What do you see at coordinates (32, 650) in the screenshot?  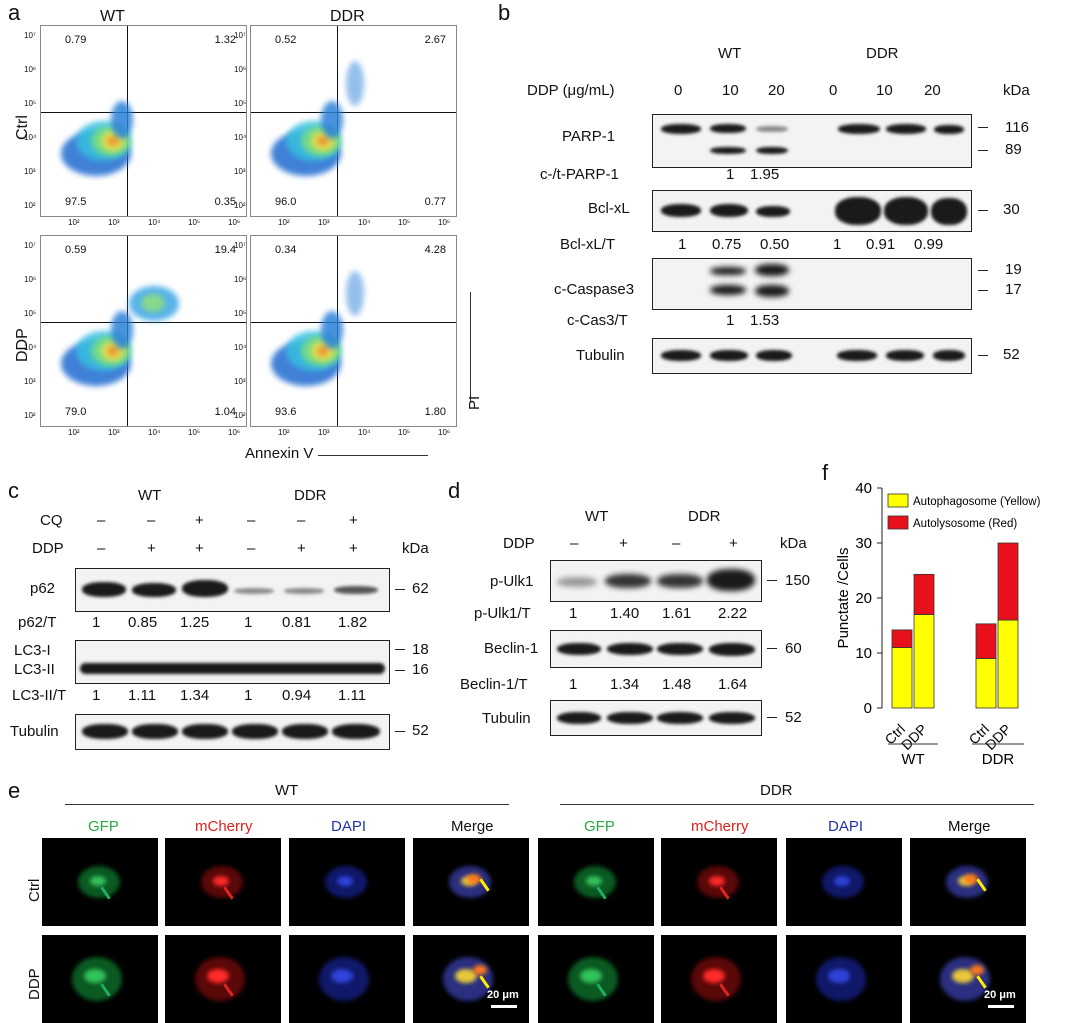 I see `lc3-i-label: LC3-I` at bounding box center [32, 650].